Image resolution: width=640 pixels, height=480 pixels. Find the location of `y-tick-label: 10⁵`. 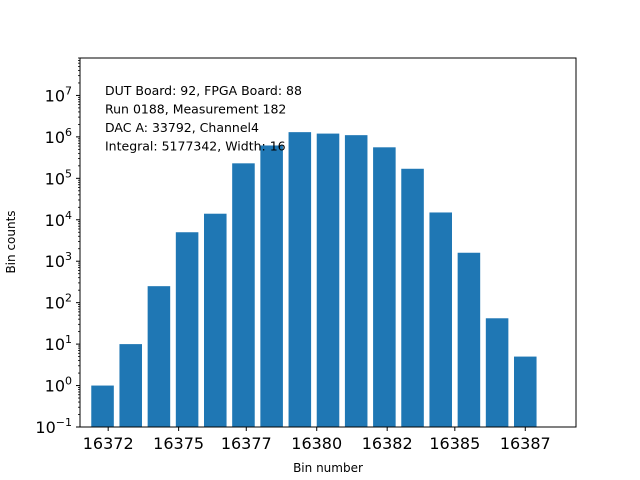

y-tick-label: 10⁵ is located at coordinates (58, 177).